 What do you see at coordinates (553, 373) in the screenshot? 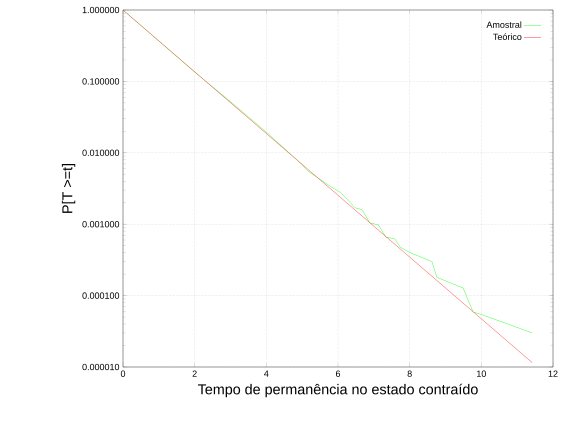
I see `x-tick-label: 12` at bounding box center [553, 373].